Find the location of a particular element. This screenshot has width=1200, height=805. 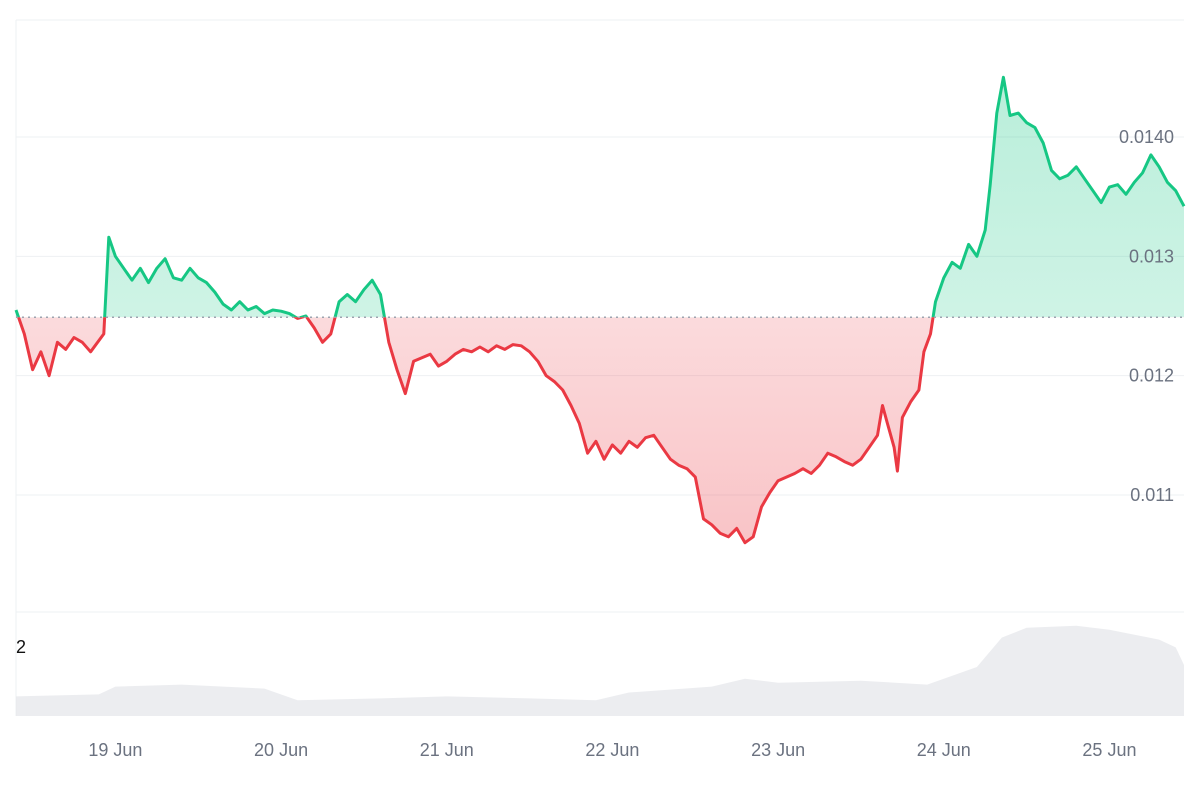

x-tick-label: 22 Jun is located at coordinates (612, 750).